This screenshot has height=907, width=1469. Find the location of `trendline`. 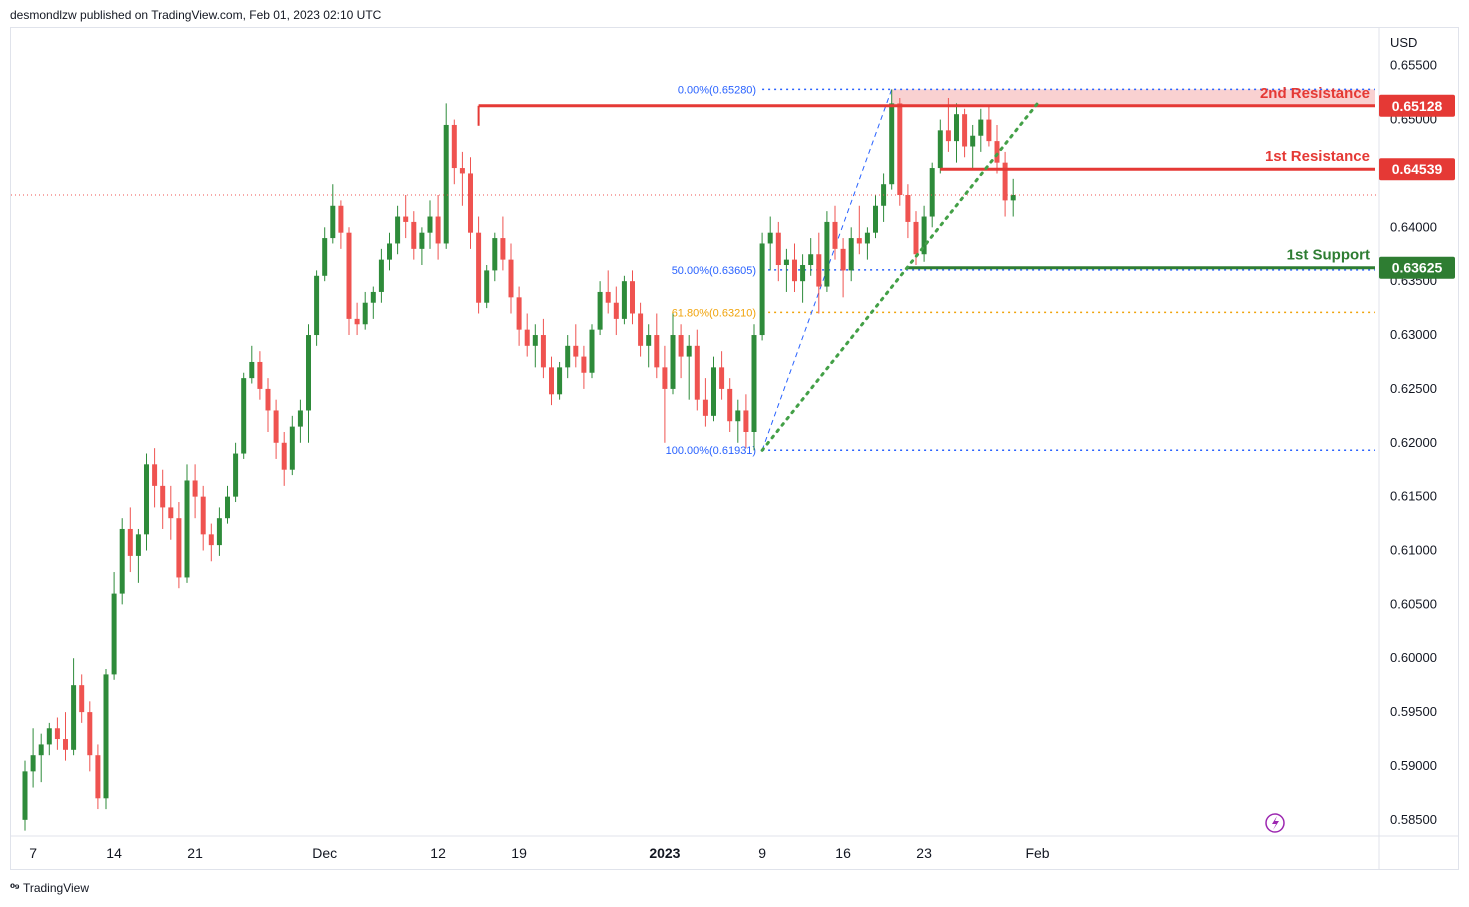

trendline is located at coordinates (899, 276).